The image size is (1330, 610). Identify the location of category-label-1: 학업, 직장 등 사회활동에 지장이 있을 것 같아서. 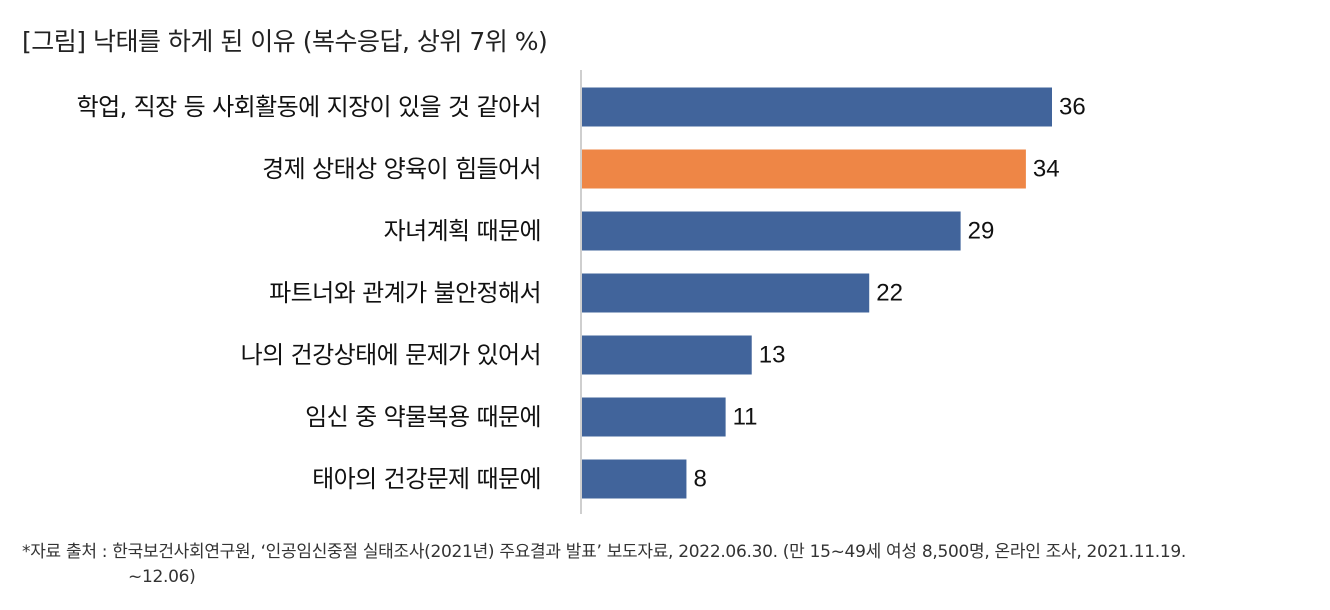
(309, 107).